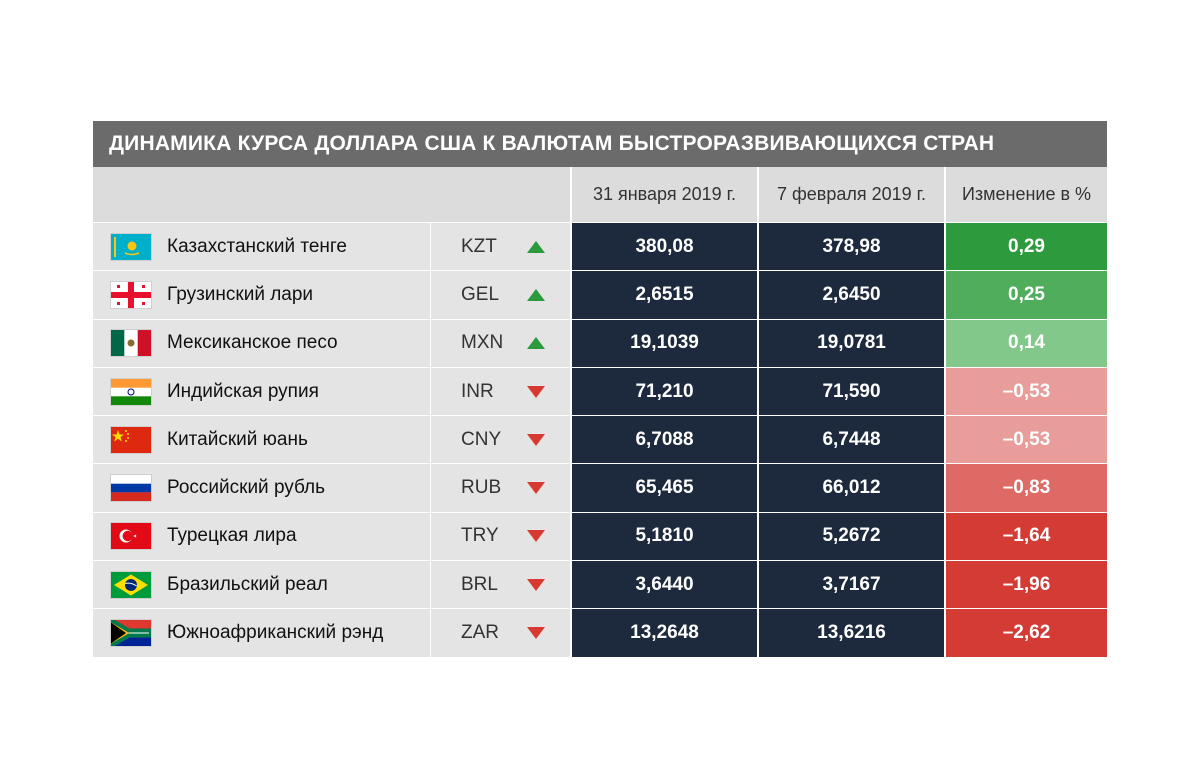  Describe the element at coordinates (850, 488) in the screenshot. I see `rate-date2: 66,012` at that location.